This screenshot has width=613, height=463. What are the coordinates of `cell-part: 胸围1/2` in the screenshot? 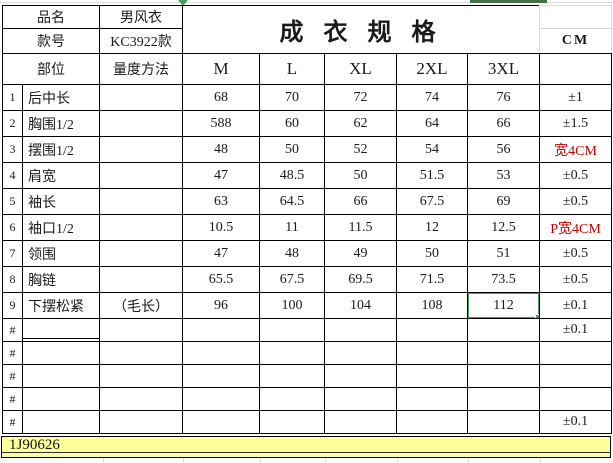 It's located at (61, 123).